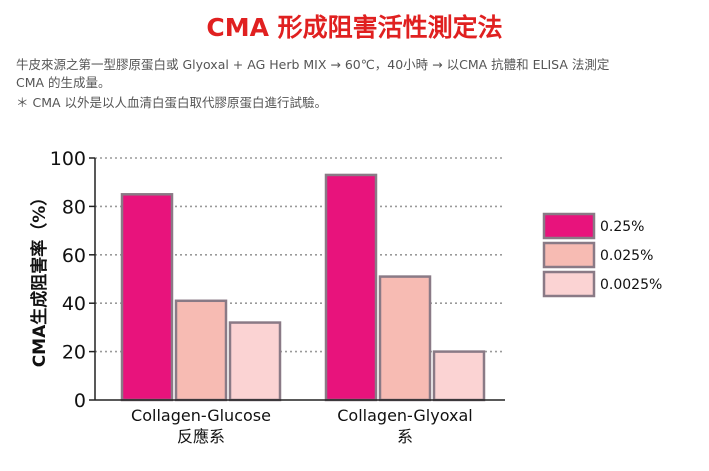 The image size is (709, 471). What do you see at coordinates (569, 284) in the screenshot?
I see `legend-swatch-0.0025%` at bounding box center [569, 284].